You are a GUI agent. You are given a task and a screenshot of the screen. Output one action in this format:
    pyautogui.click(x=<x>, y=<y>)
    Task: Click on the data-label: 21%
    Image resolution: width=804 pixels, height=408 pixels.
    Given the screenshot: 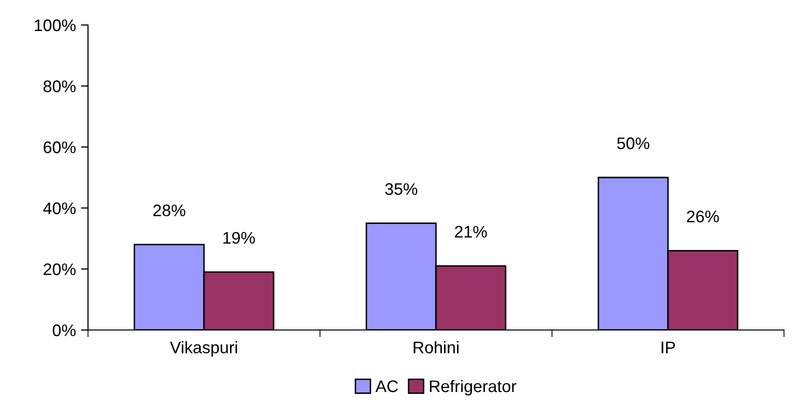 What is the action you would take?
    pyautogui.click(x=470, y=232)
    